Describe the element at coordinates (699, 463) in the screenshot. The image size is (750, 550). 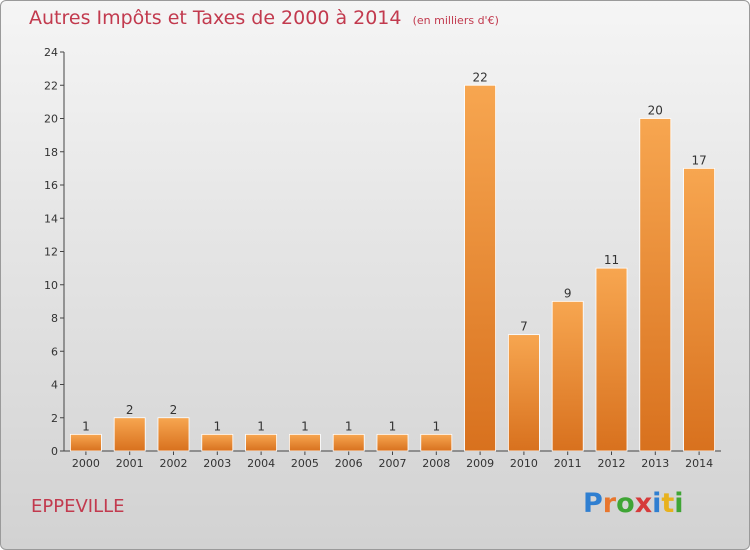
I see `x-tick-label: 2014` at that location.